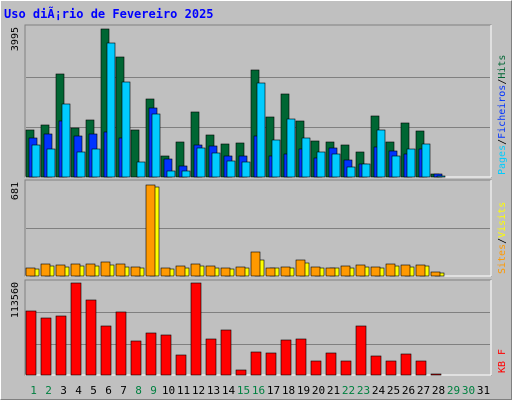  I want to click on x-tick-label-day-9: 9, so click(153, 390).